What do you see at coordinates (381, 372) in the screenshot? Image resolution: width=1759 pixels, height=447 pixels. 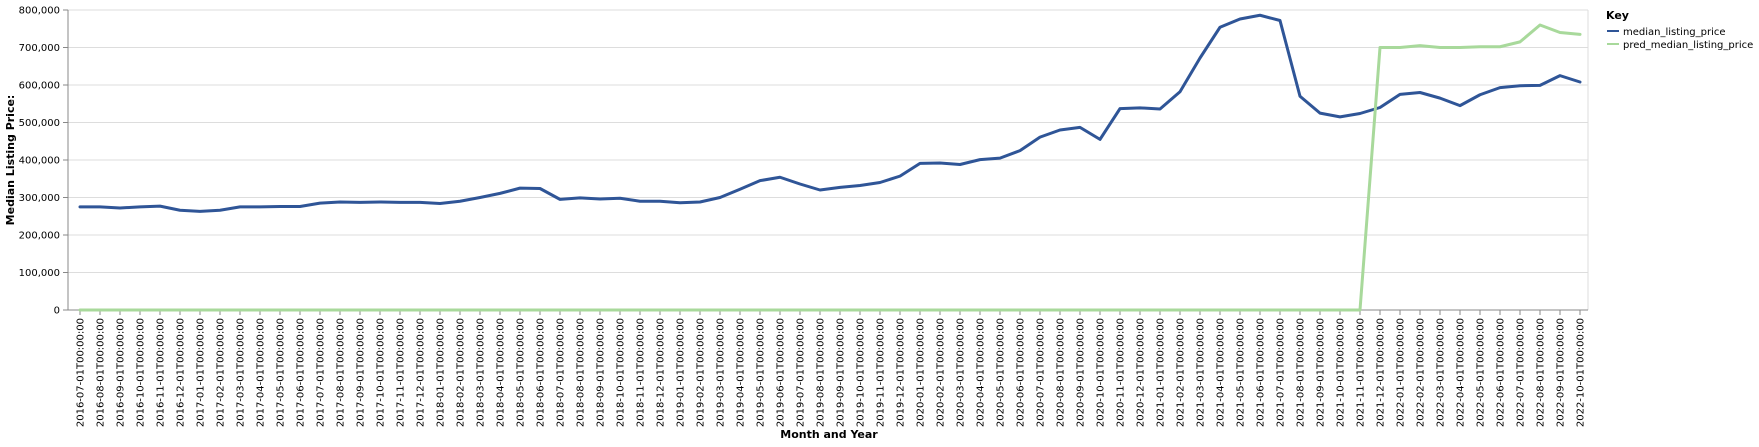 I see `x-tick-label: 2017-10-01T00:00:00` at bounding box center [381, 372].